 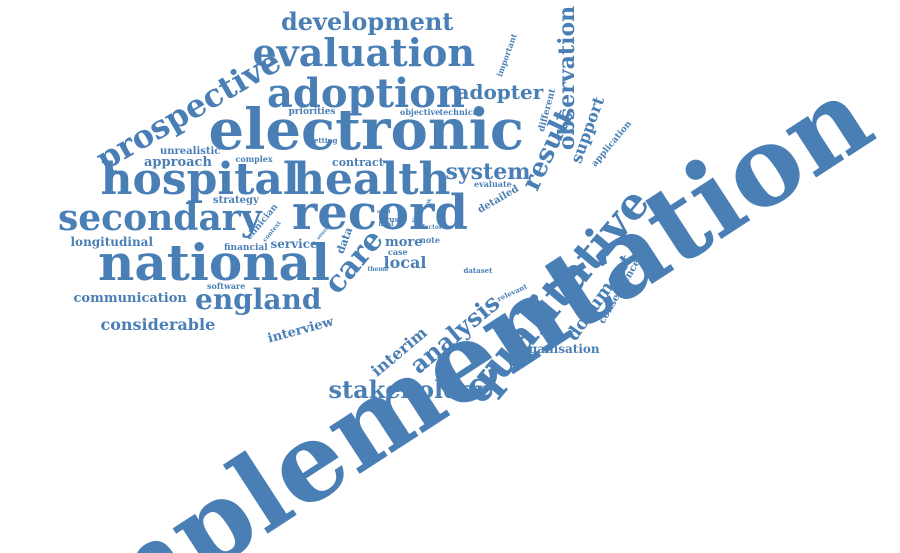 What do you see at coordinates (493, 184) in the screenshot?
I see `word-evaluate: evaluate` at bounding box center [493, 184].